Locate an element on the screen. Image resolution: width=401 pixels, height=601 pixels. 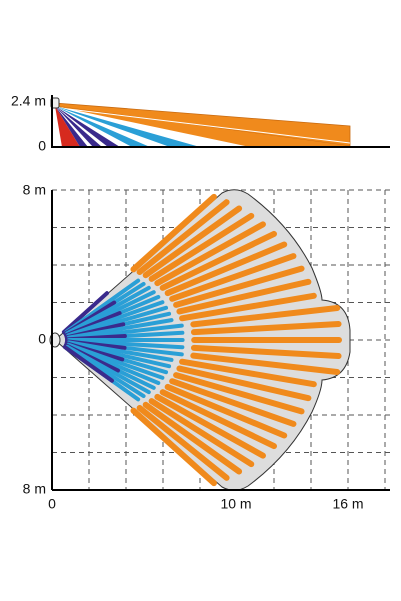
zone-line is located at coordinates (205, 125).